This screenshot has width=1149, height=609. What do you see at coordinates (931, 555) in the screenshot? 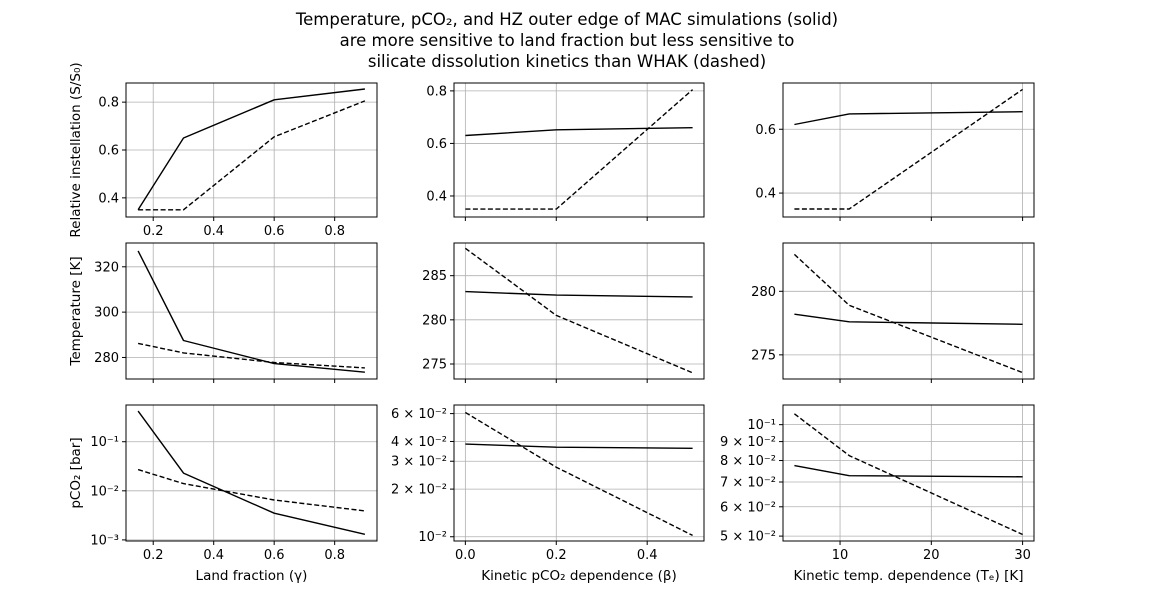
I see `x-tick-label: 20` at bounding box center [931, 555].